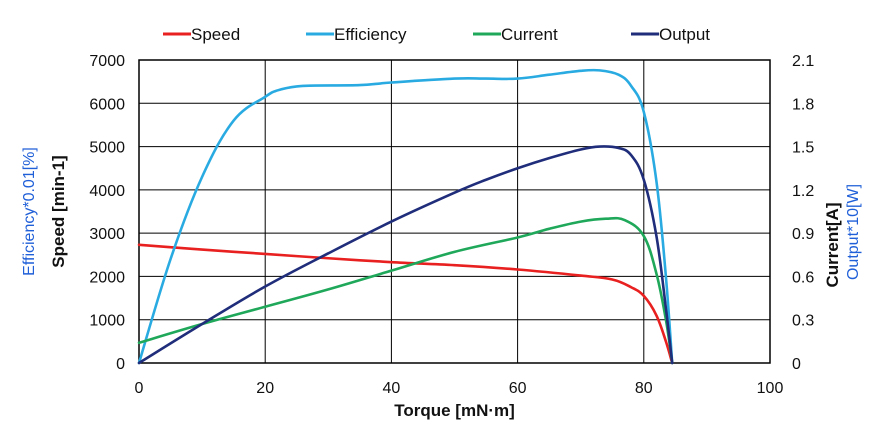 The image size is (870, 436). I want to click on legend-label-speed: Speed, so click(215, 34).